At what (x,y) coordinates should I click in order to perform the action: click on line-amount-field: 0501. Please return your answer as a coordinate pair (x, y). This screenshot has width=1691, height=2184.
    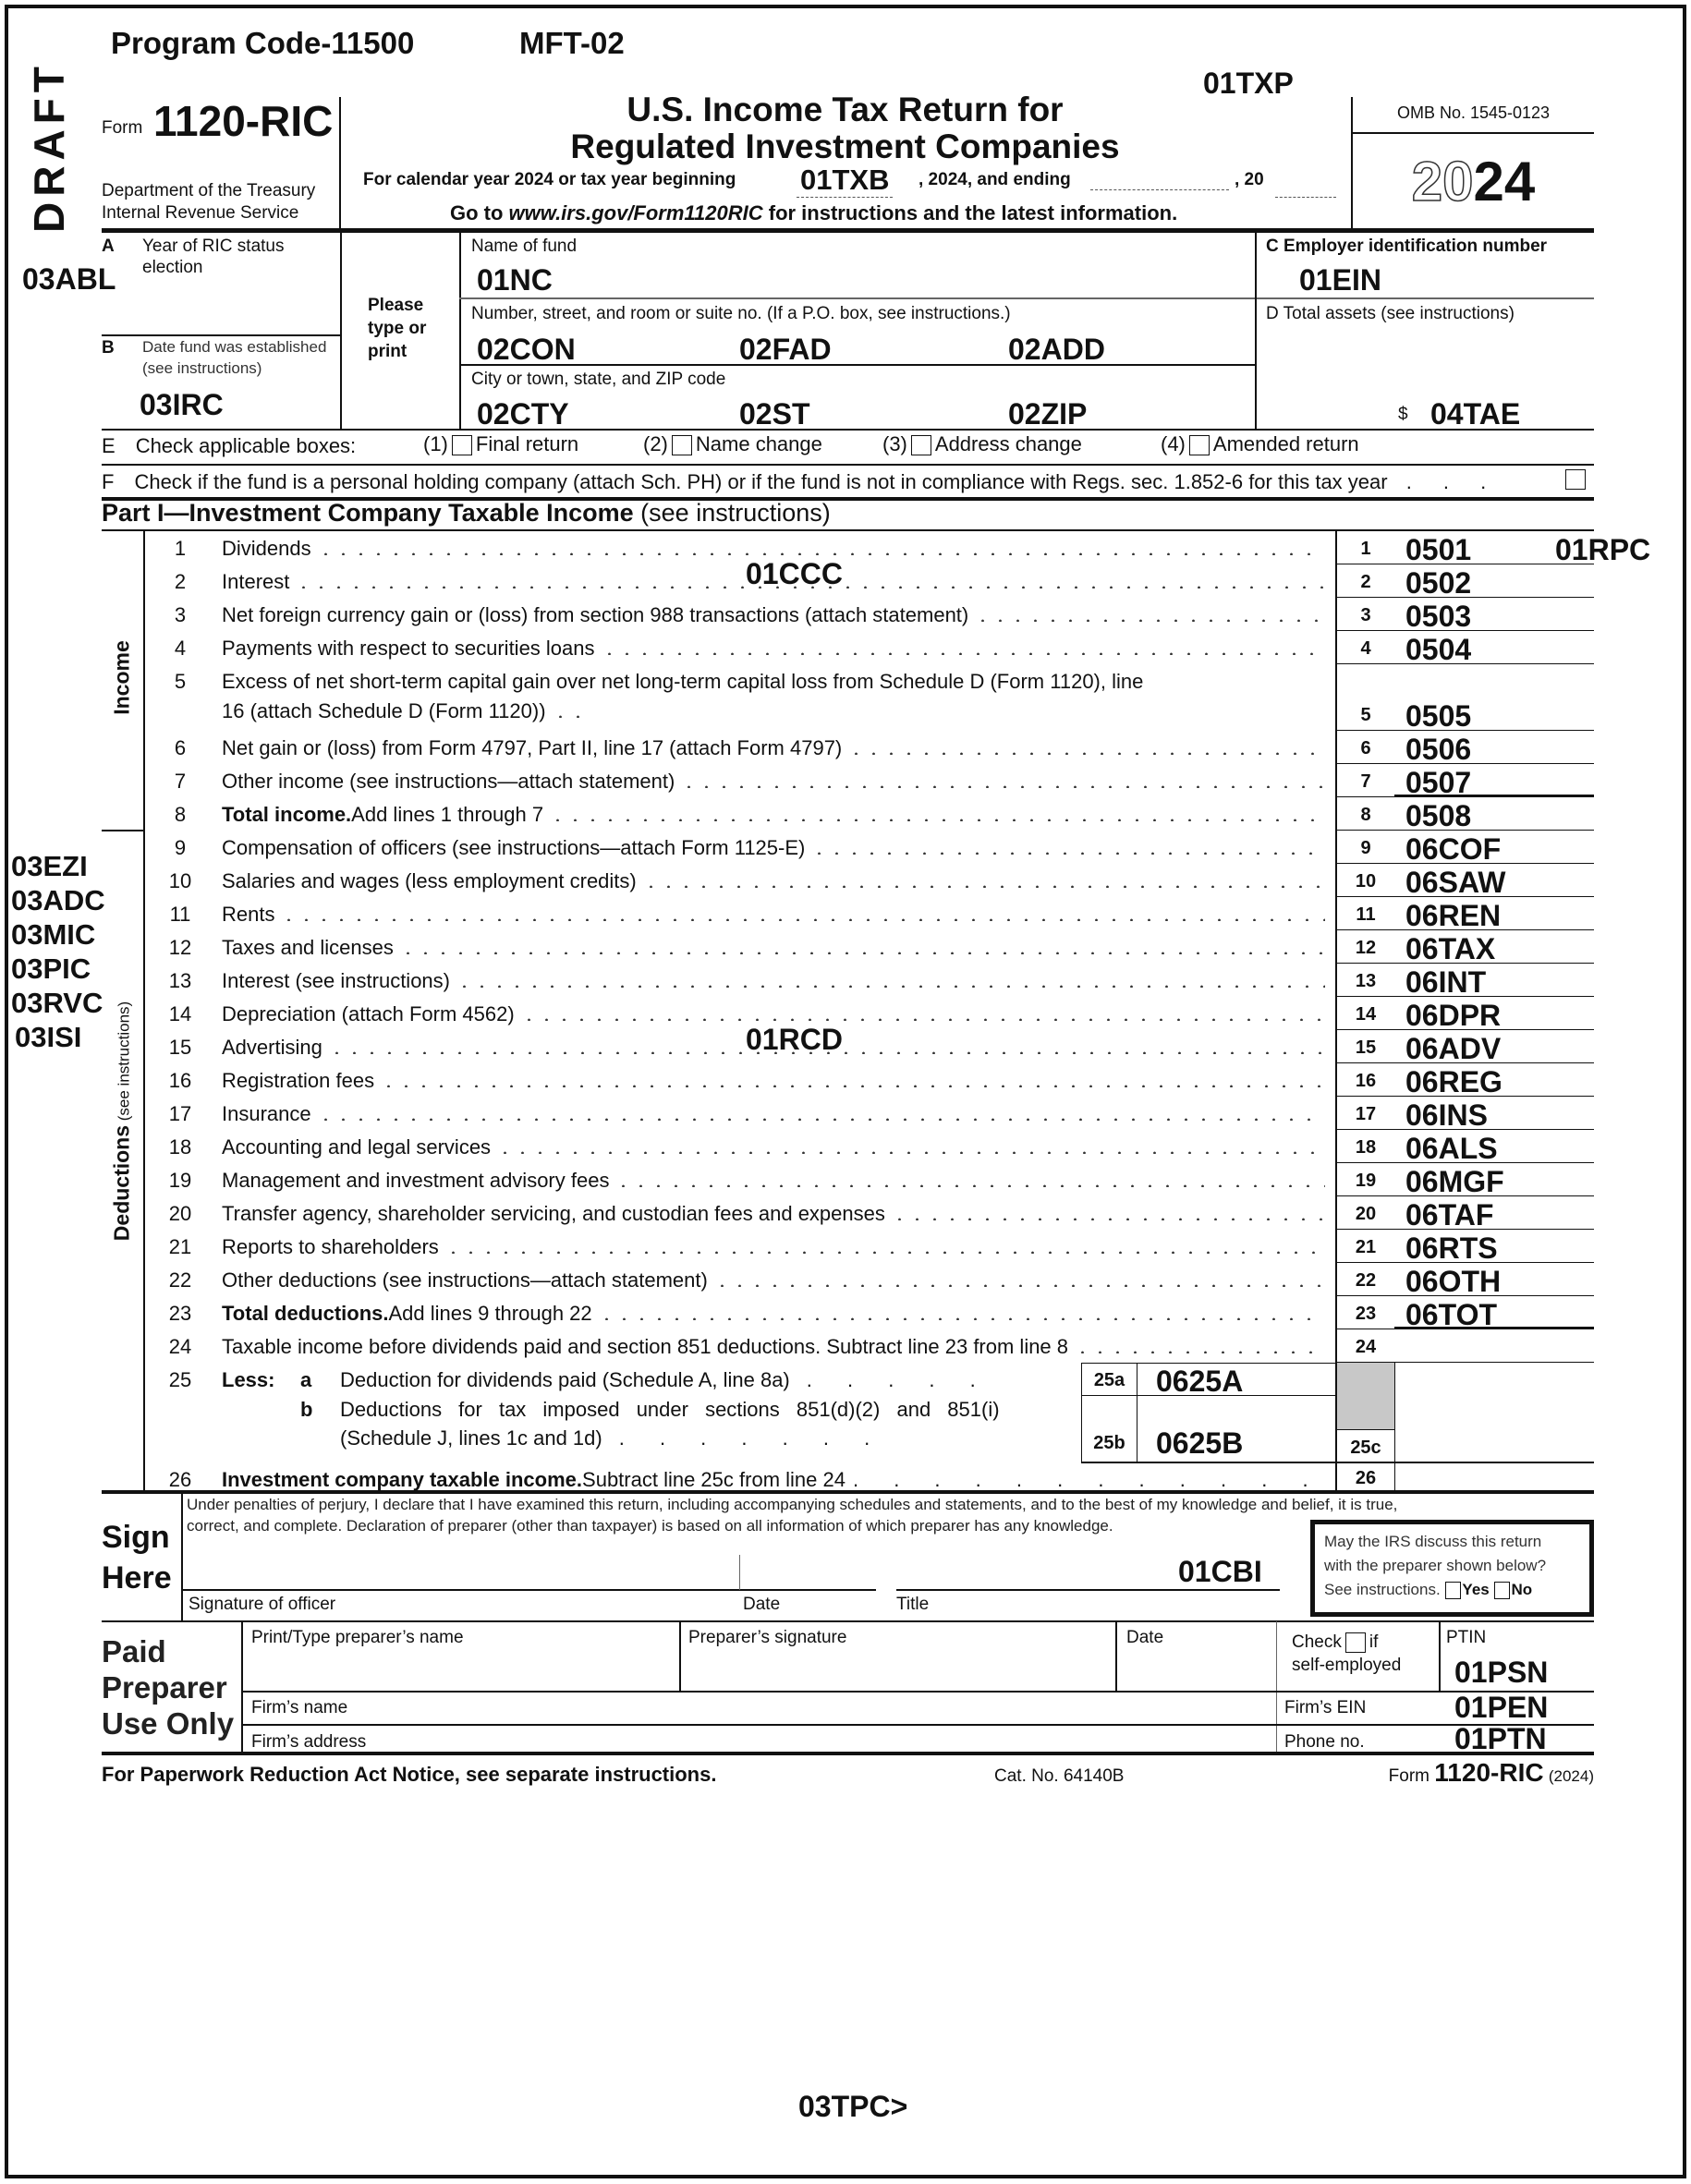
    Looking at the image, I should click on (1494, 548).